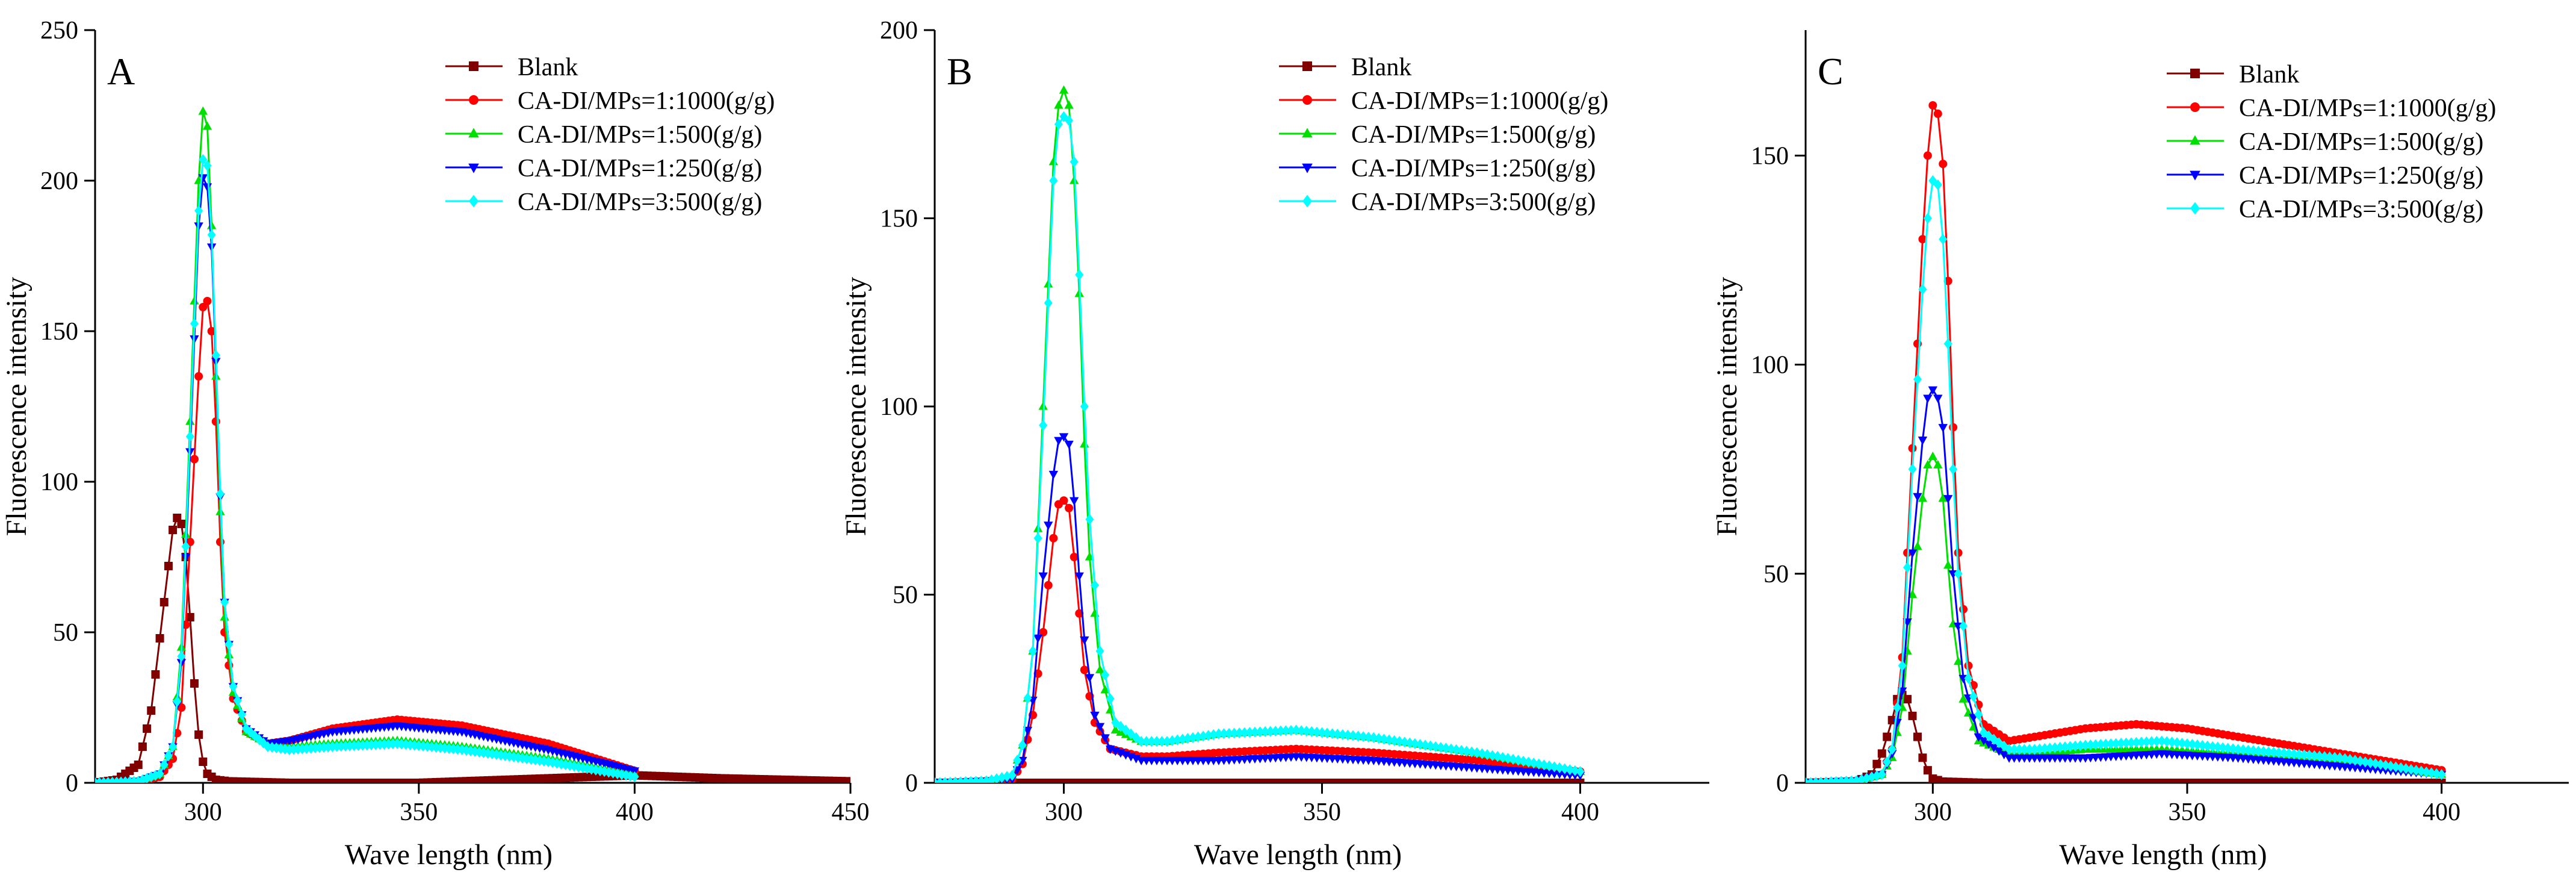  I want to click on panel-letter: A, so click(121, 71).